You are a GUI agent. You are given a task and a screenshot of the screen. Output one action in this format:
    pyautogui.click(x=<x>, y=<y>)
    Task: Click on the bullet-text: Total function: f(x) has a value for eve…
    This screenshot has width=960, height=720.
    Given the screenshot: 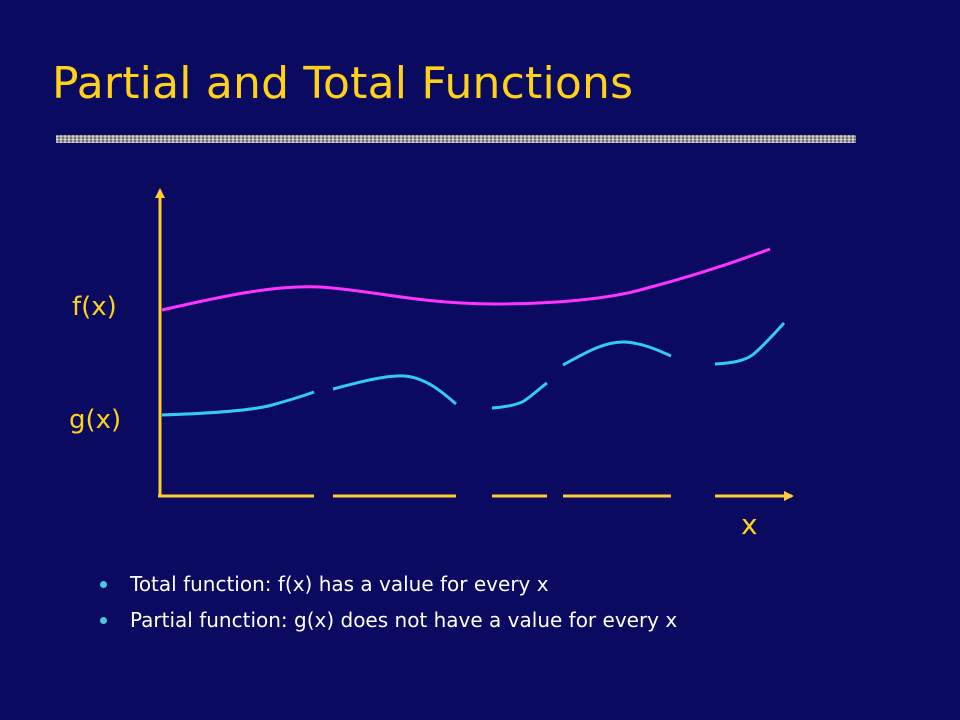 What is the action you would take?
    pyautogui.click(x=339, y=584)
    